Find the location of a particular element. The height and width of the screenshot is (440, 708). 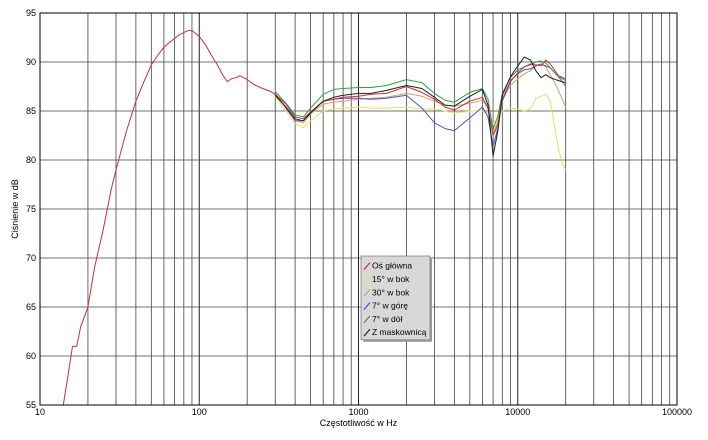

legend-label: 30° w bok is located at coordinates (391, 292).